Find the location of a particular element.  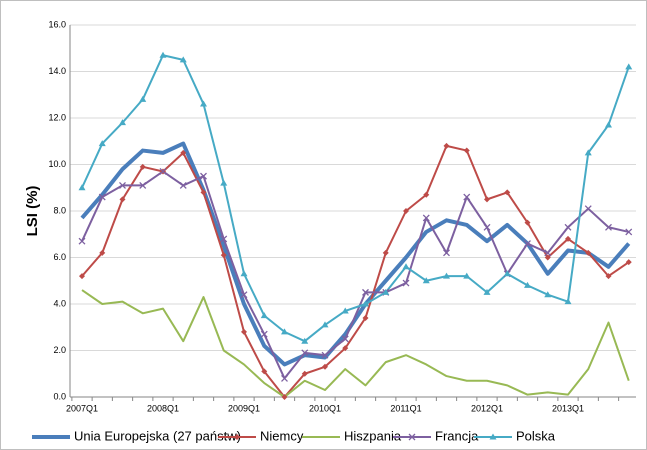

y-tick-label: 14.0 is located at coordinates (57, 71).